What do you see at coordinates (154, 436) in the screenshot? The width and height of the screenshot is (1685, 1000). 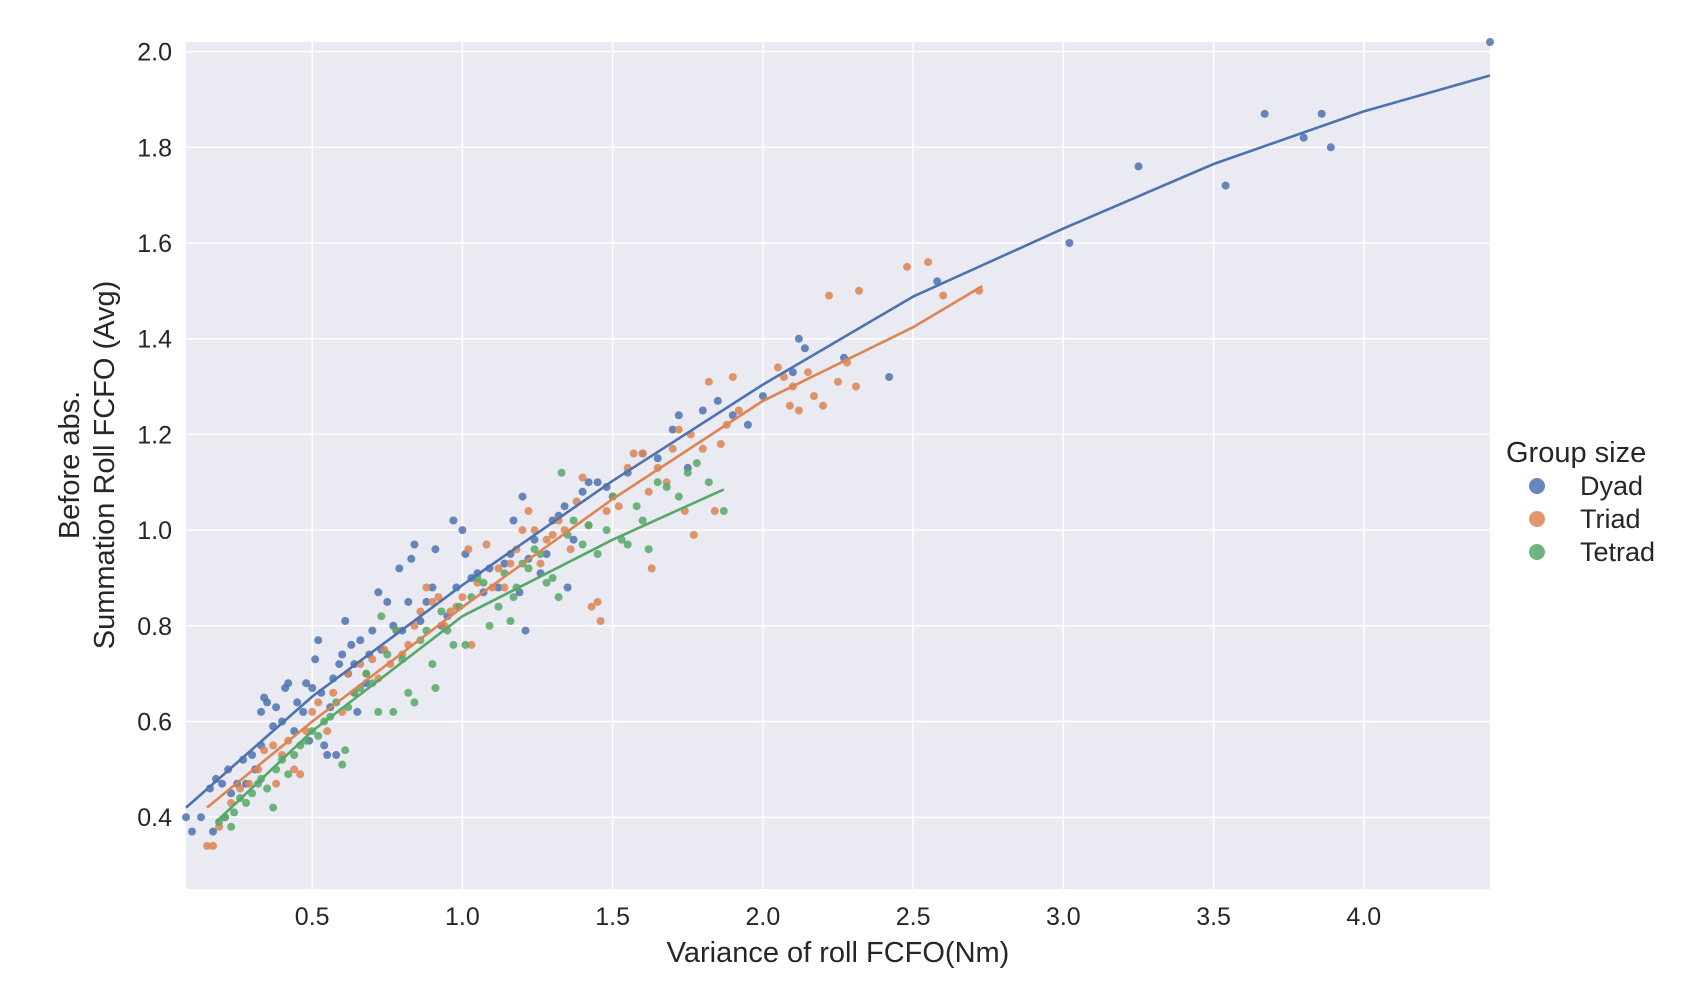 I see `y-tick-labels: 0.4 0.6 0.8 1.0 1.2 1.4 1.6 1.8 2.0` at bounding box center [154, 436].